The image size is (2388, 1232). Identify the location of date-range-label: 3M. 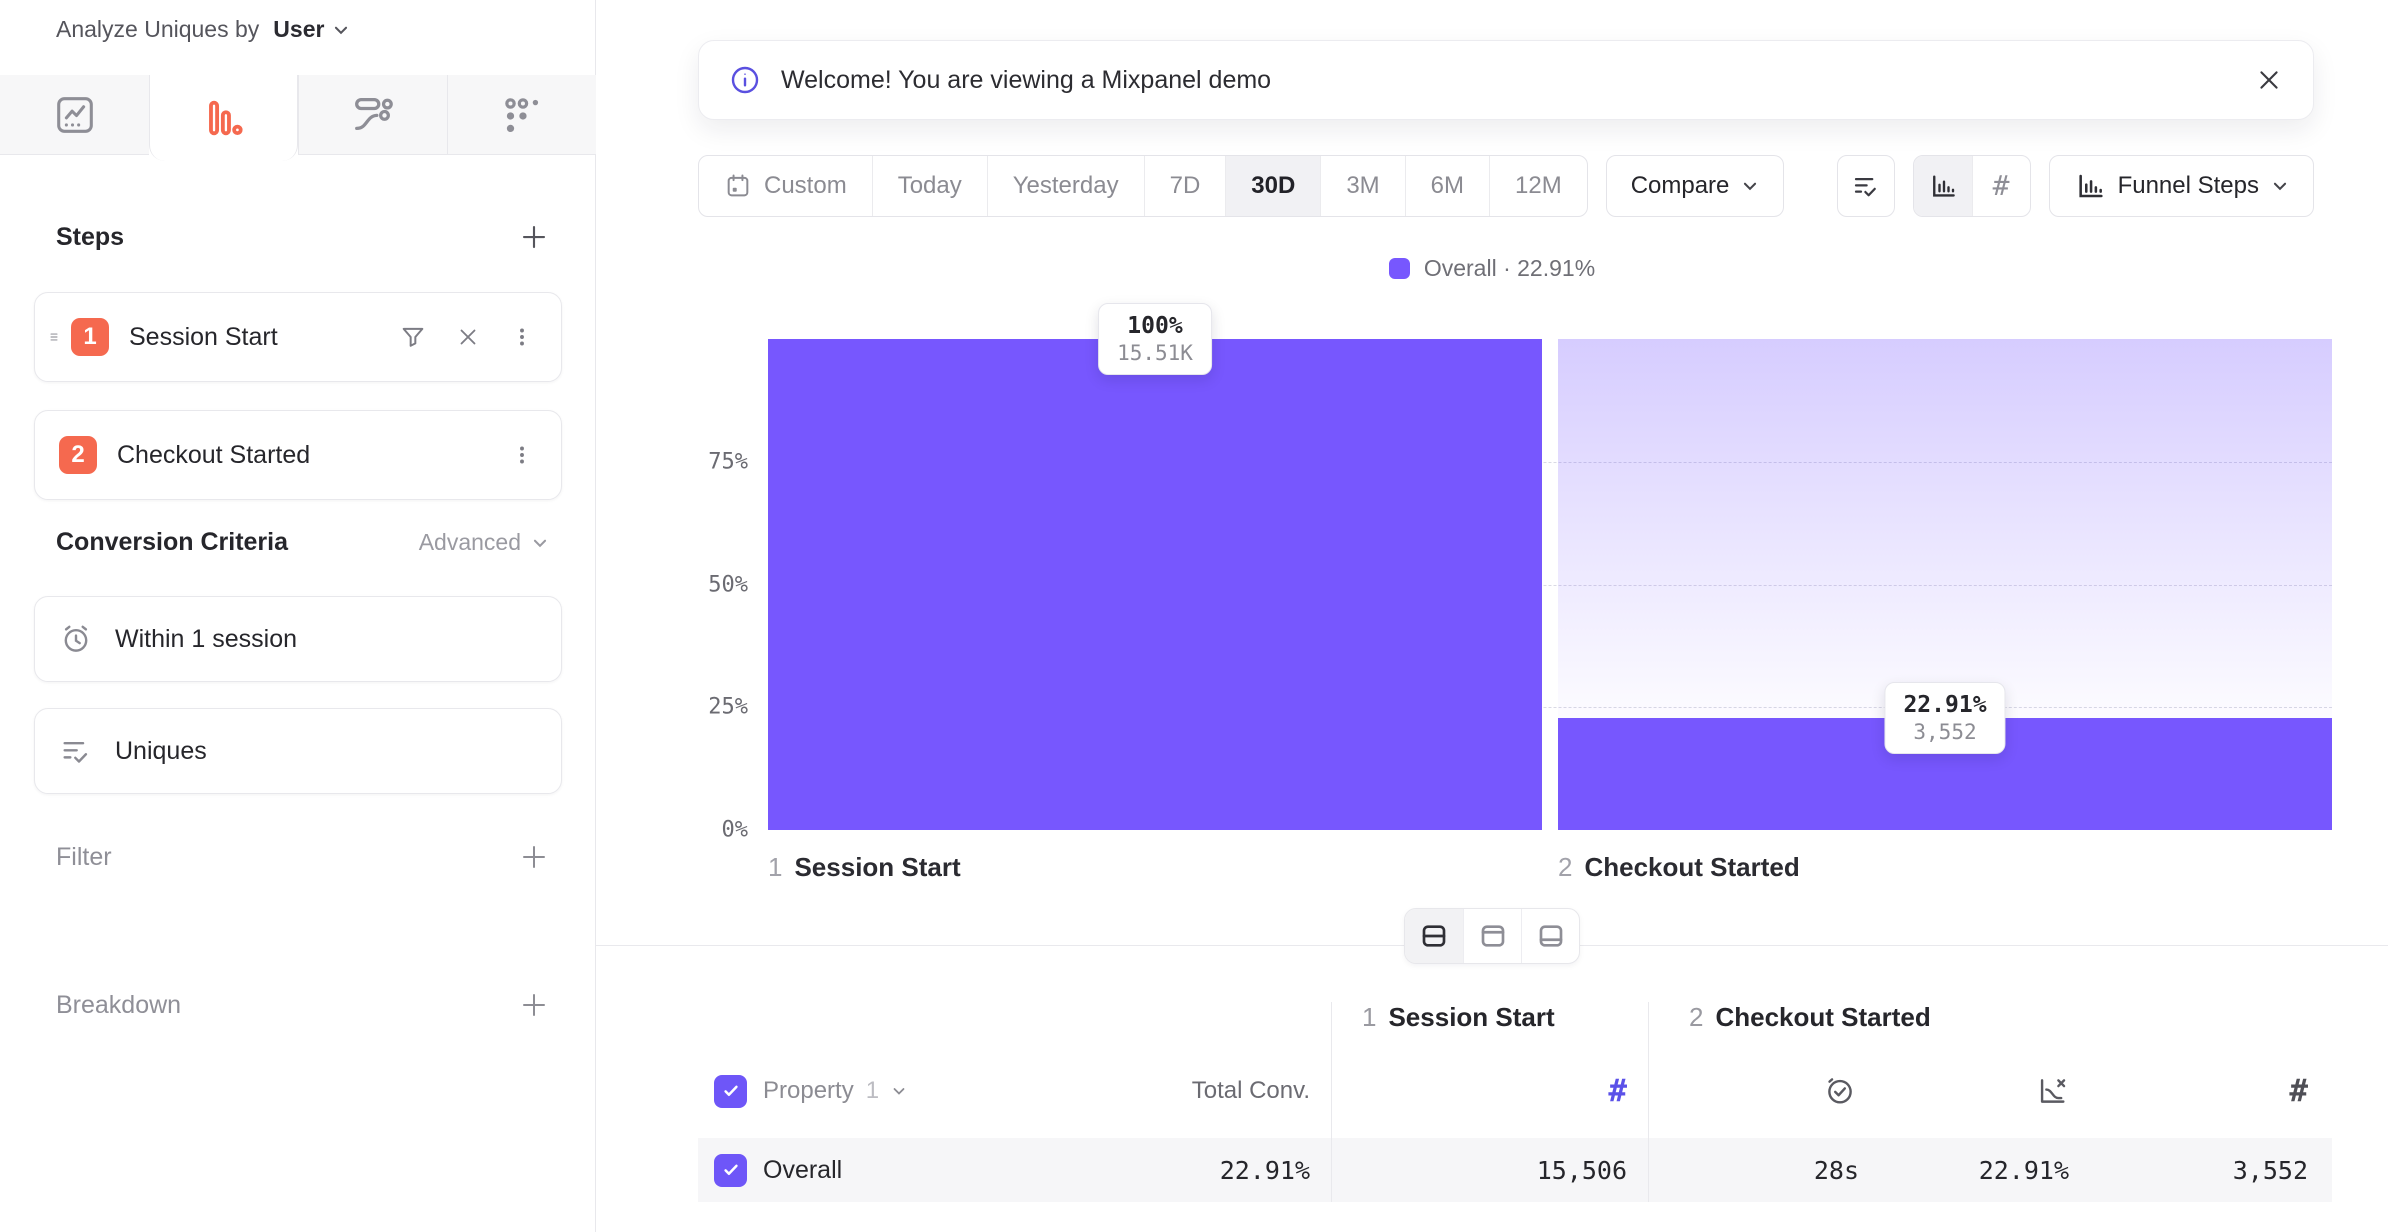
(1363, 185).